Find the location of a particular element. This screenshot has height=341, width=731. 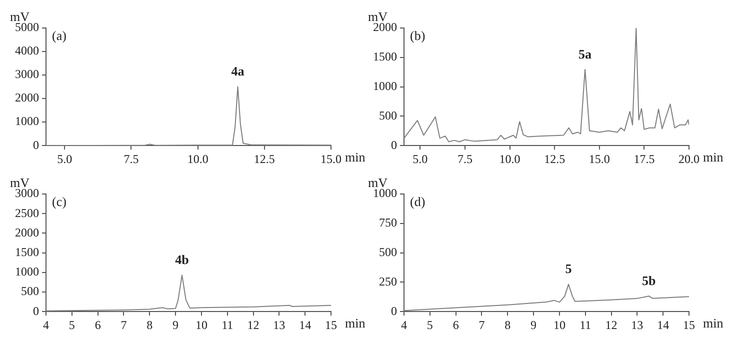

y-tick-label: 3000 is located at coordinates (27, 74).